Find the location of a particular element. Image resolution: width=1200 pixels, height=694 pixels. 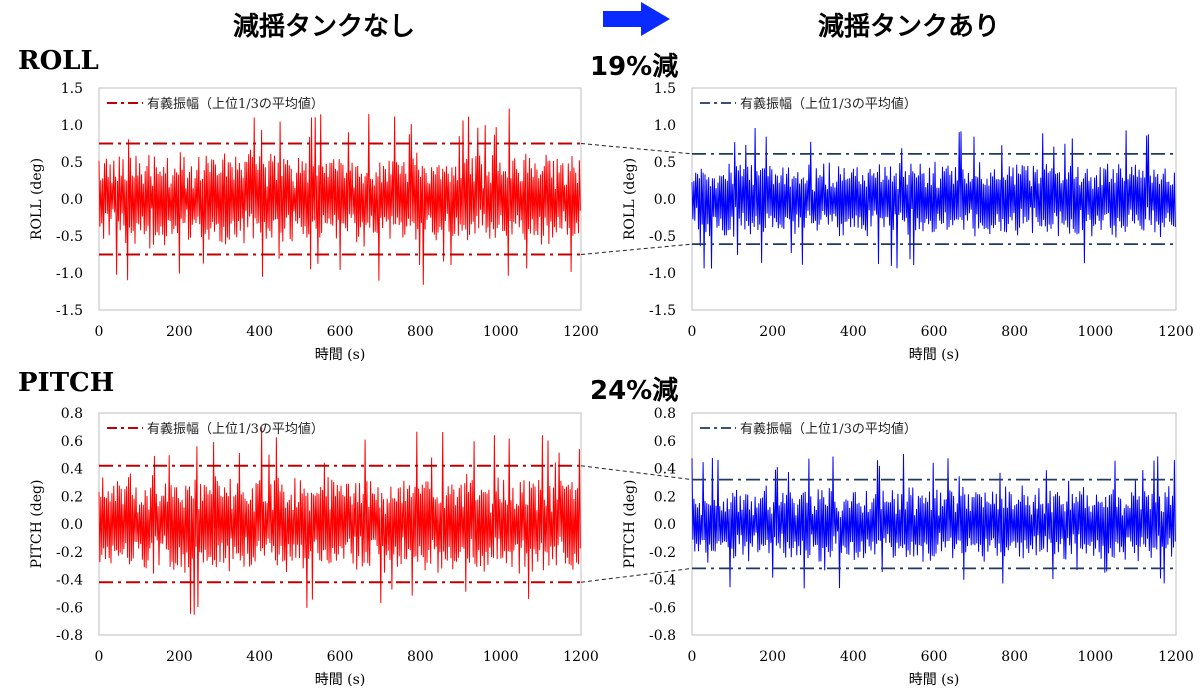

roll-reduction-label: 19%減 is located at coordinates (634, 67).